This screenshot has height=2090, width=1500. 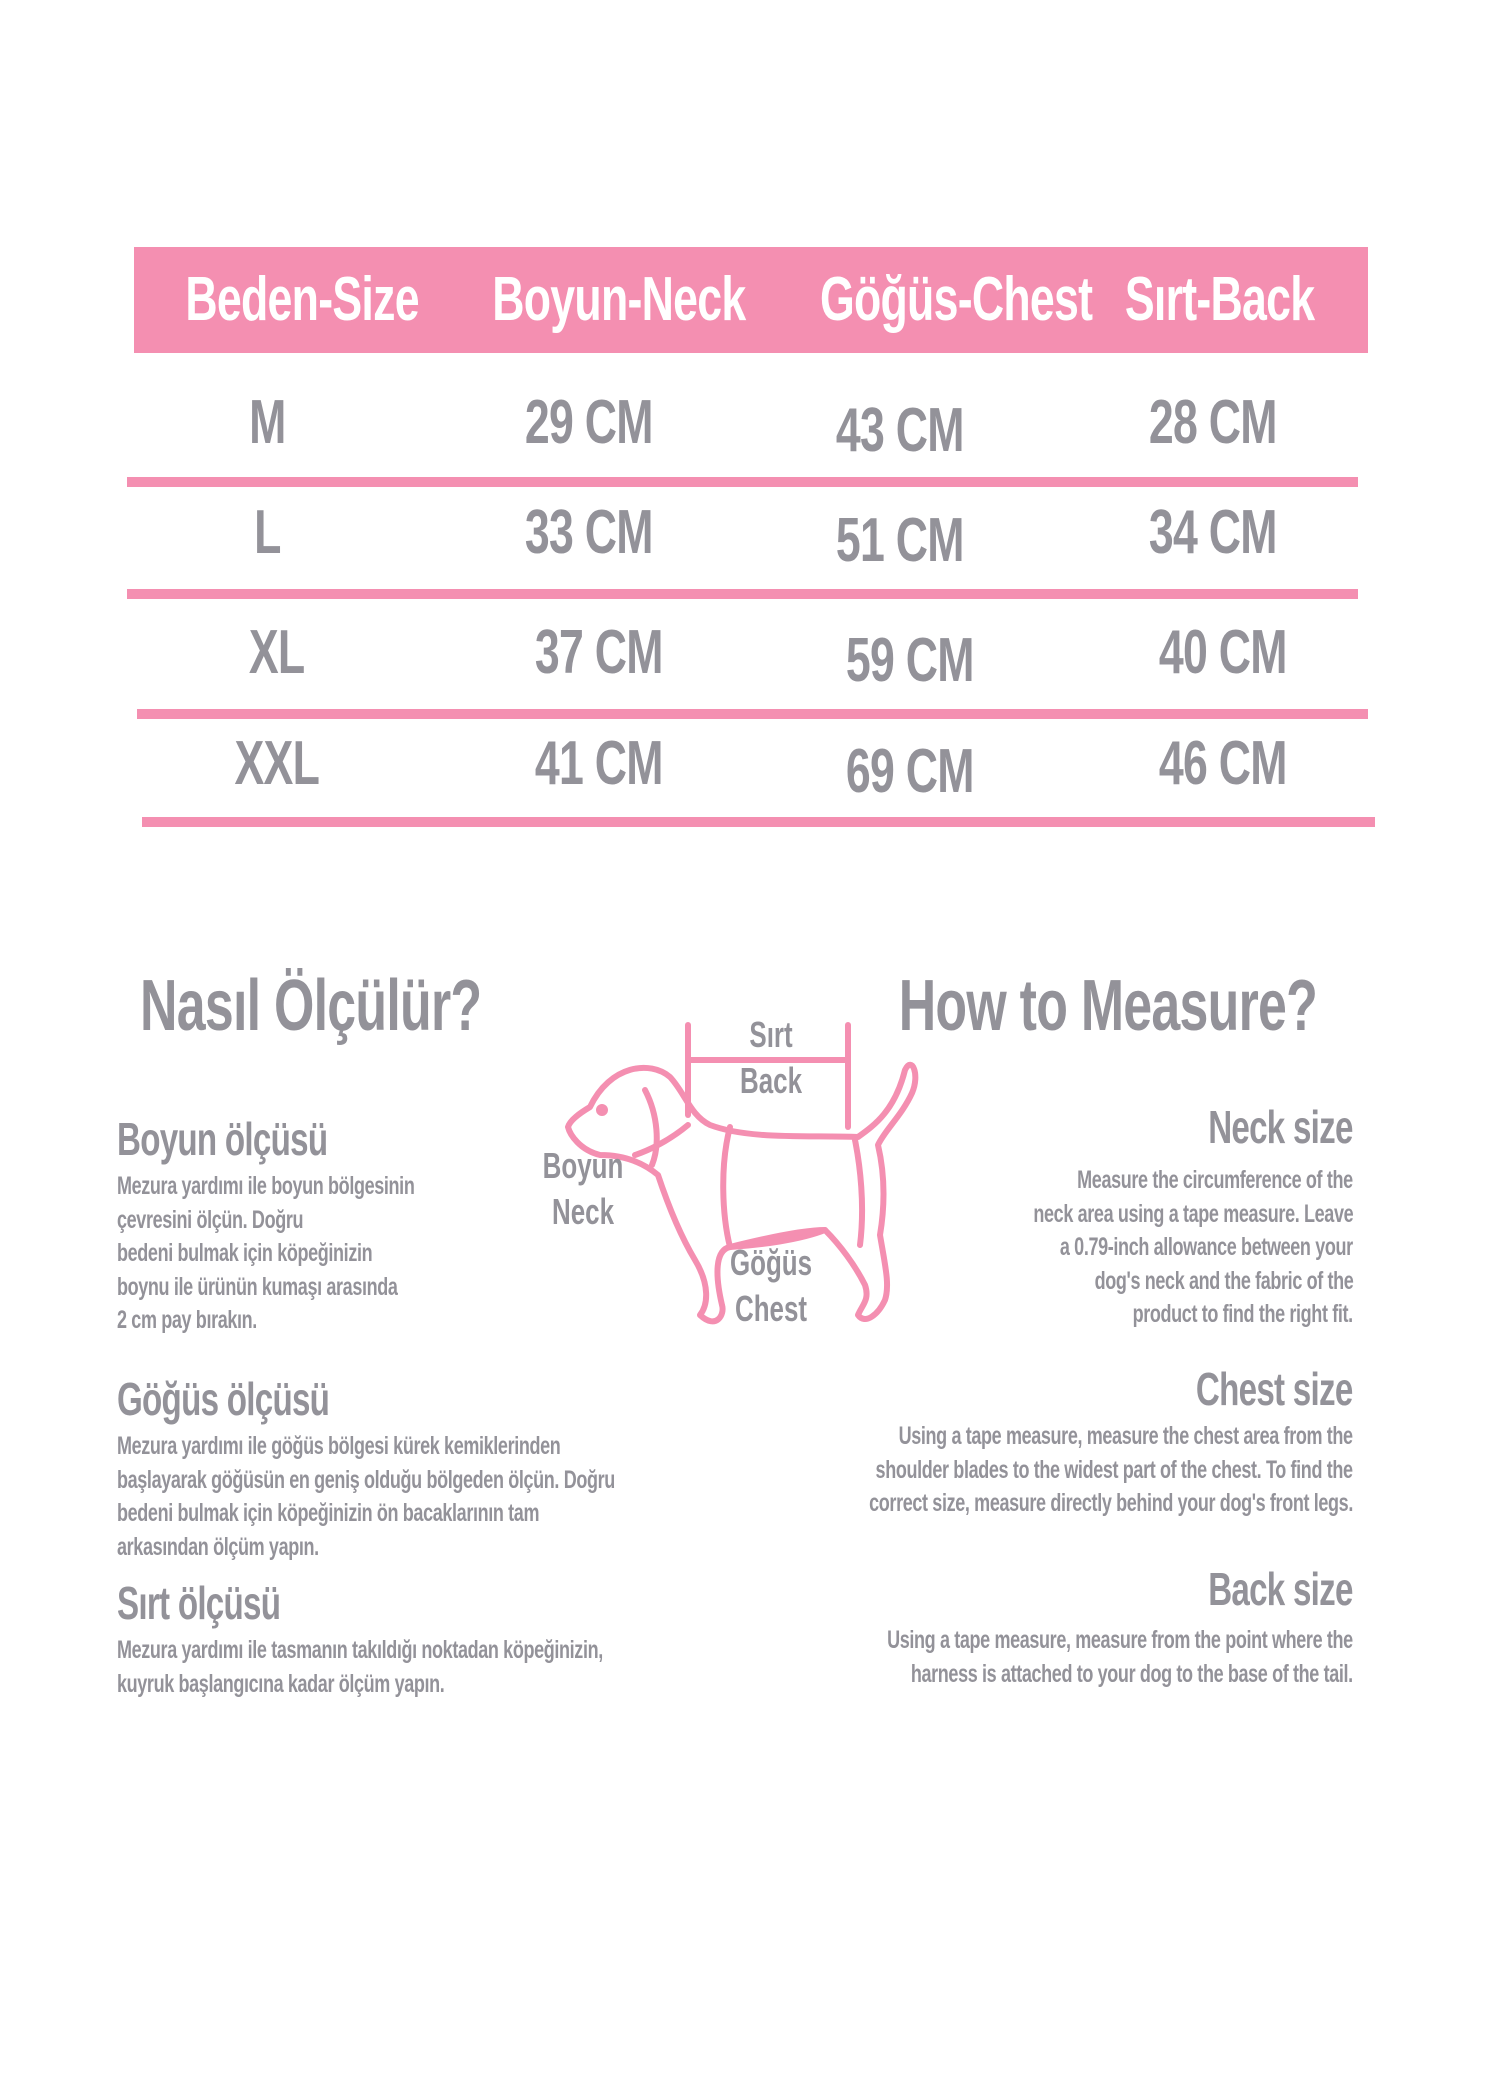 What do you see at coordinates (1280, 1589) in the screenshot?
I see `en-back-heading: Back size` at bounding box center [1280, 1589].